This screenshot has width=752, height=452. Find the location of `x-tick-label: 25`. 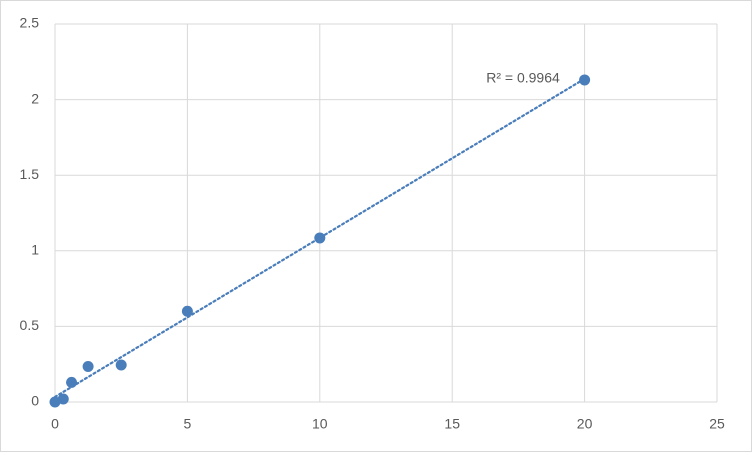

x-tick-label: 25 is located at coordinates (717, 424).